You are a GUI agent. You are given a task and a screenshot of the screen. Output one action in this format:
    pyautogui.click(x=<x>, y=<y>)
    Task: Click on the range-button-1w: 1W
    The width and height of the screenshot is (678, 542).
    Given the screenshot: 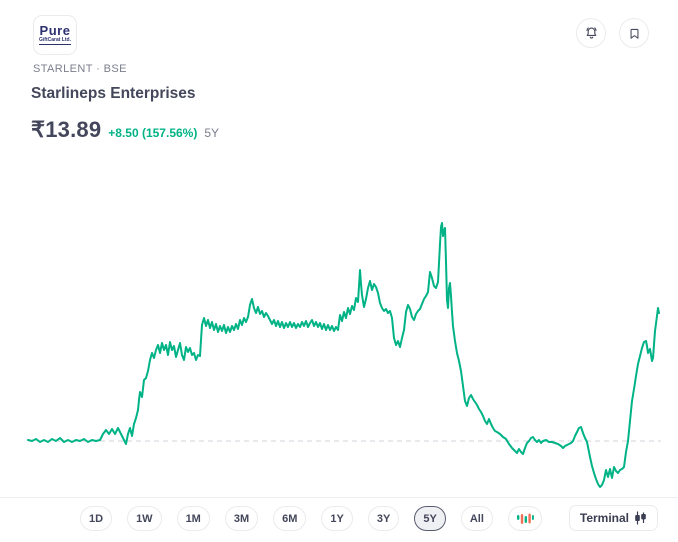 What is the action you would take?
    pyautogui.click(x=144, y=518)
    